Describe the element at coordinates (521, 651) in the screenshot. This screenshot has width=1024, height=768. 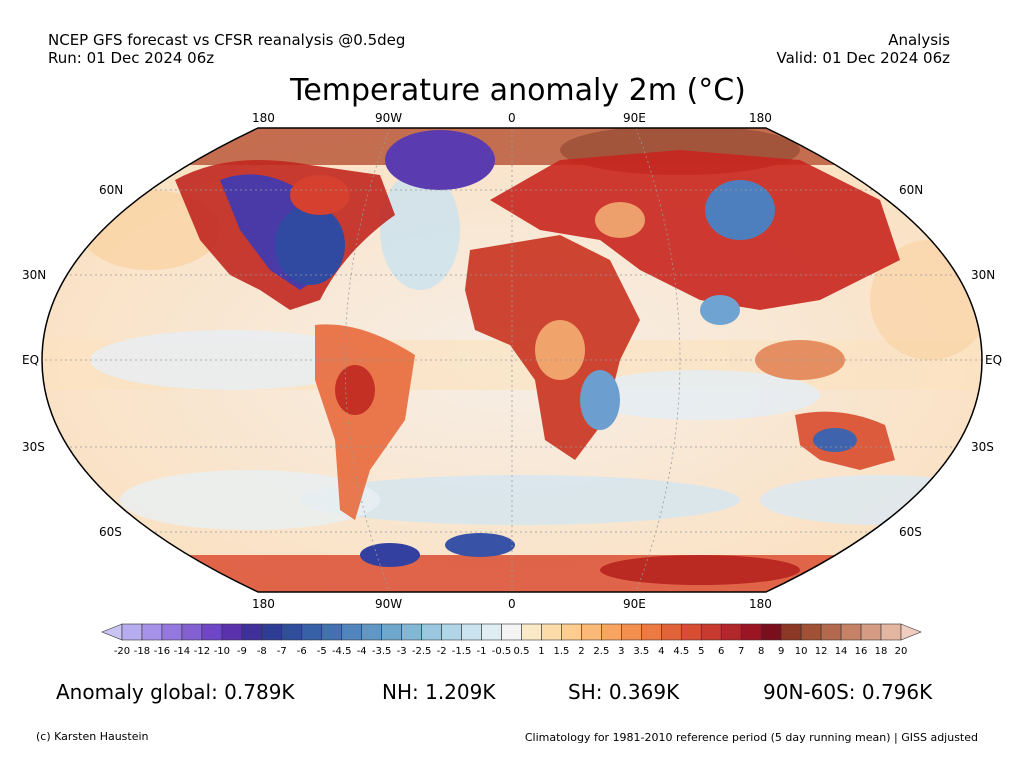
I see `colorbar-tick-label: 0.5` at that location.